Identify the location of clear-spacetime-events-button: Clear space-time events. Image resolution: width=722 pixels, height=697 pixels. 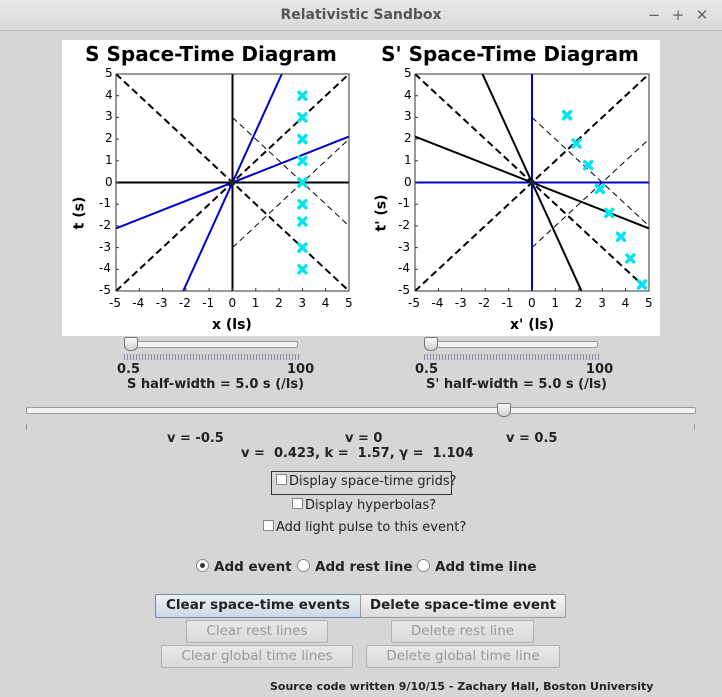
(258, 606).